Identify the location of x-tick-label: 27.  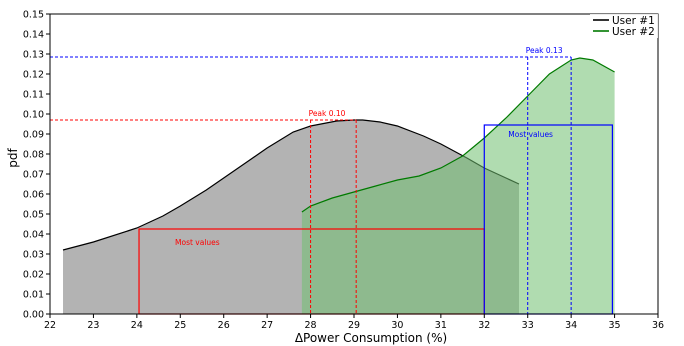
(267, 325).